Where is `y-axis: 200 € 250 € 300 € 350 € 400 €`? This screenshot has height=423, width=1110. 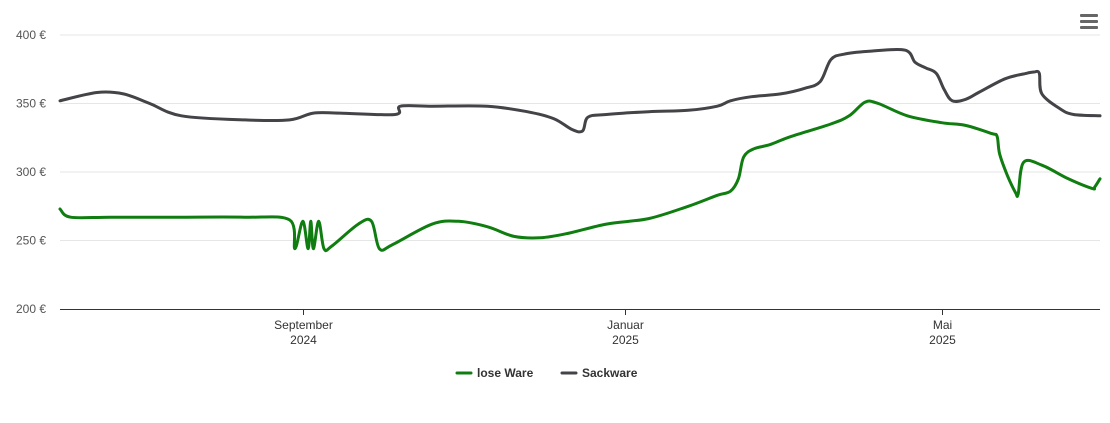 y-axis: 200 € 250 € 300 € 350 € 400 € is located at coordinates (31, 172).